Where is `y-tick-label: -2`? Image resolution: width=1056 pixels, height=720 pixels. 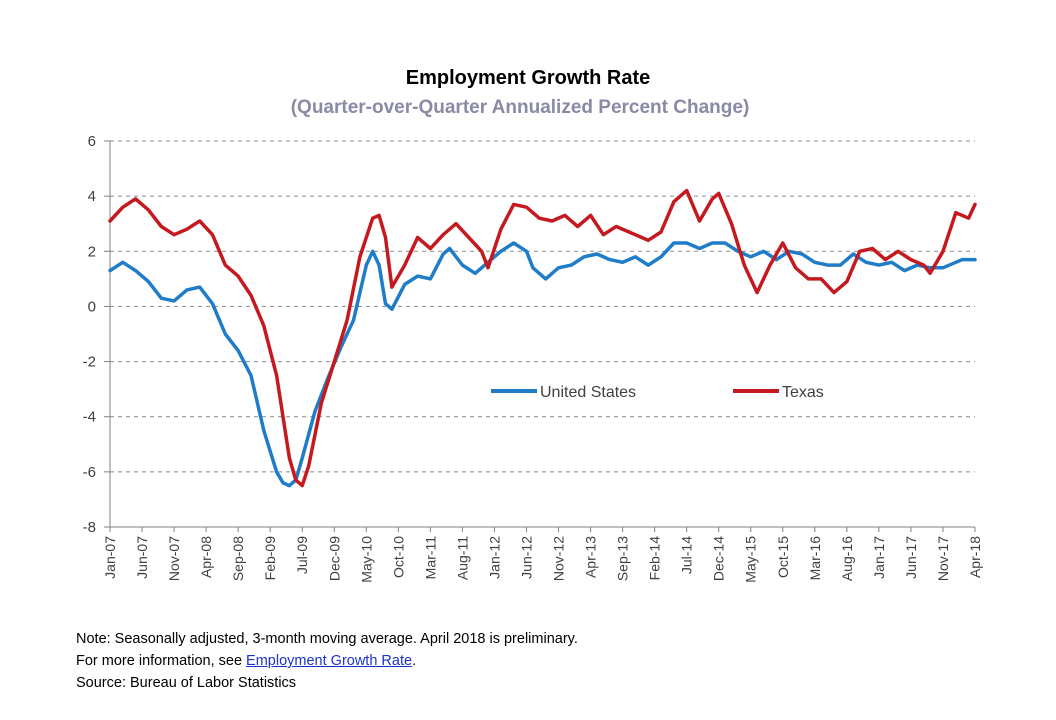
y-tick-label: -2 is located at coordinates (89, 362).